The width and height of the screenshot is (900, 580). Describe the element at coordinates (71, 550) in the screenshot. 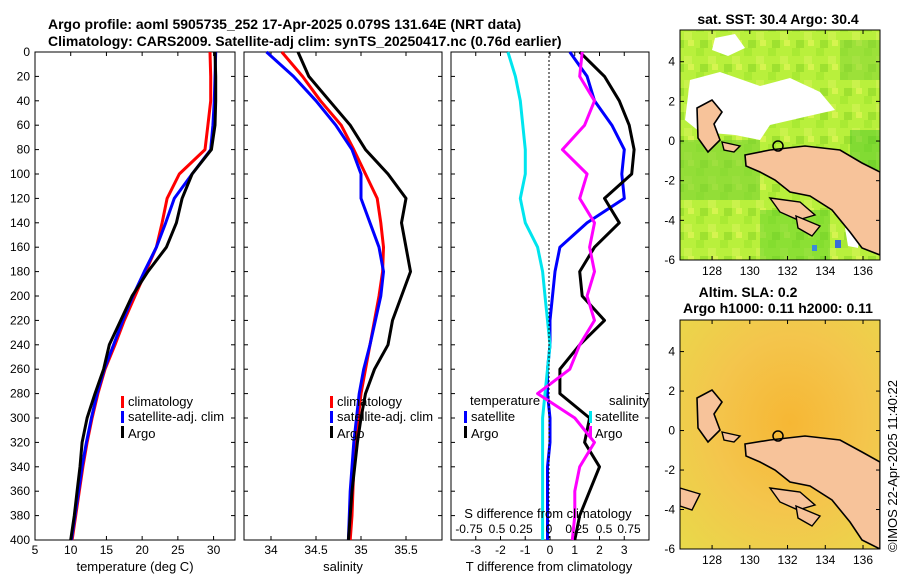

I see `x-tick-label: 10` at that location.